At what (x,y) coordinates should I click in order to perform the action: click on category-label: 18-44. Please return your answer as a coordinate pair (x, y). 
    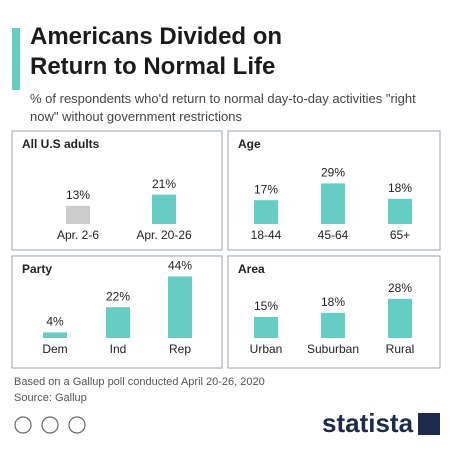
    Looking at the image, I should click on (266, 235).